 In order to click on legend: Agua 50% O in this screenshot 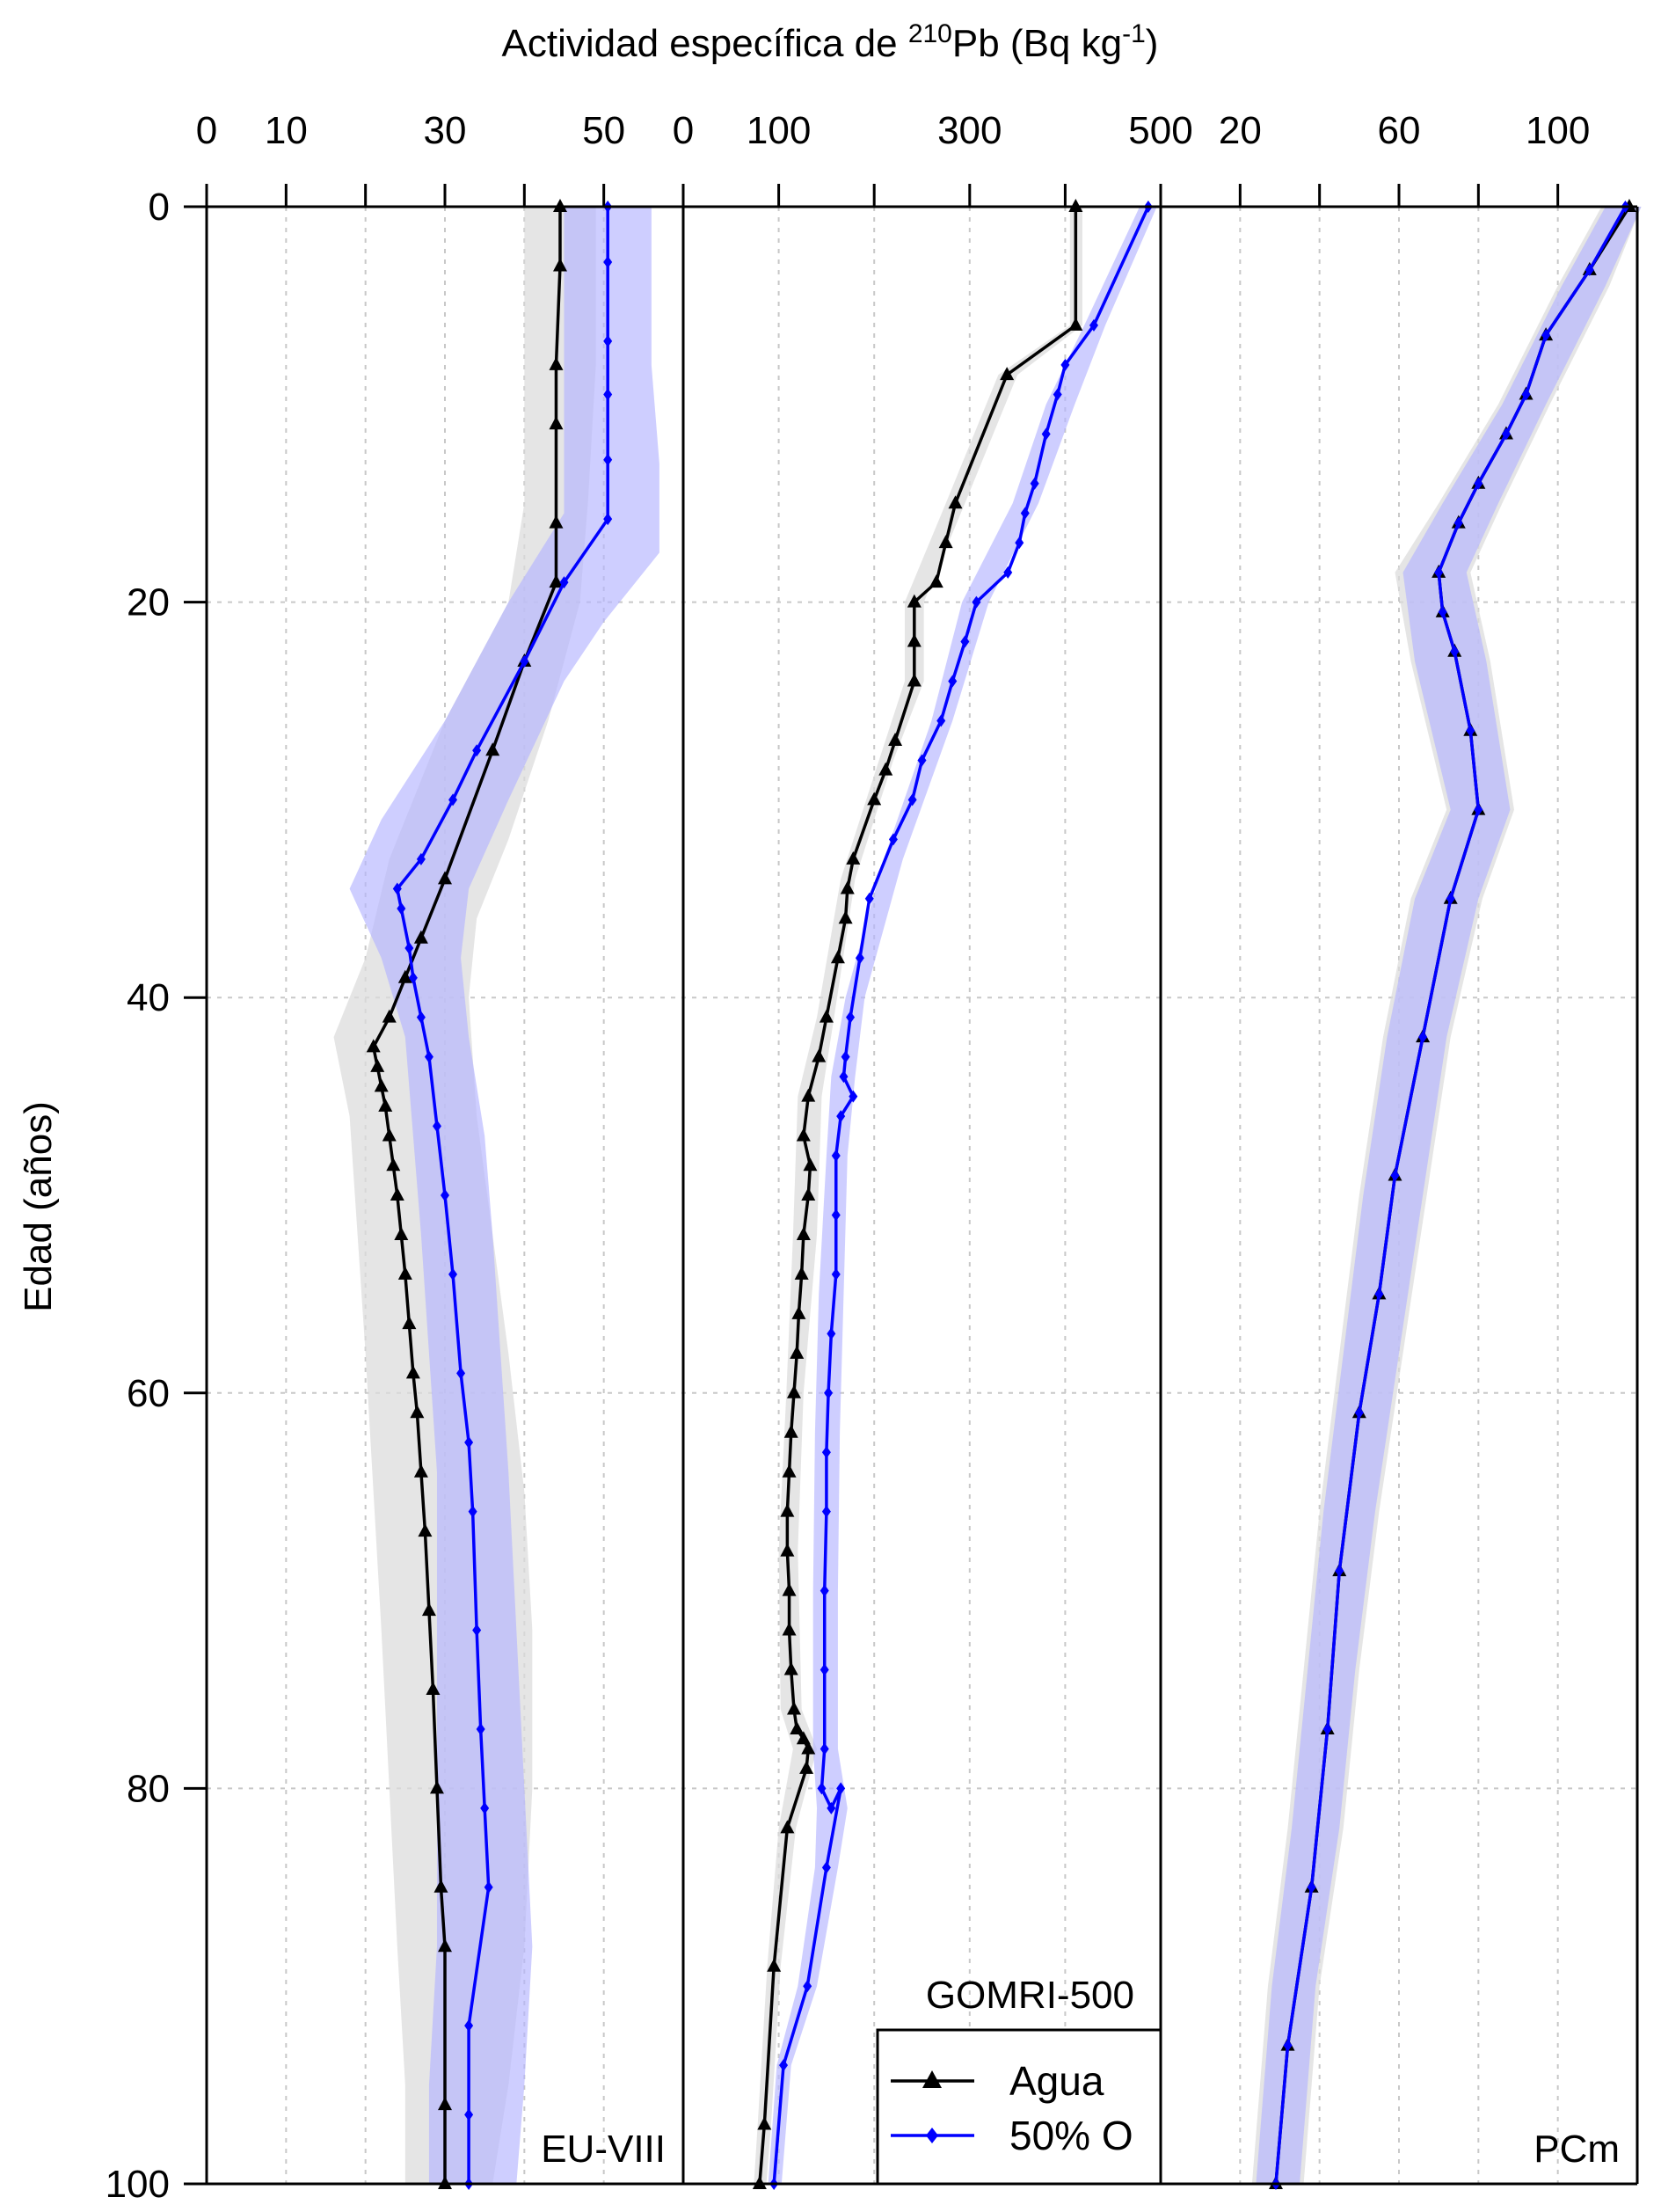, I will do `click(1019, 2107)`.